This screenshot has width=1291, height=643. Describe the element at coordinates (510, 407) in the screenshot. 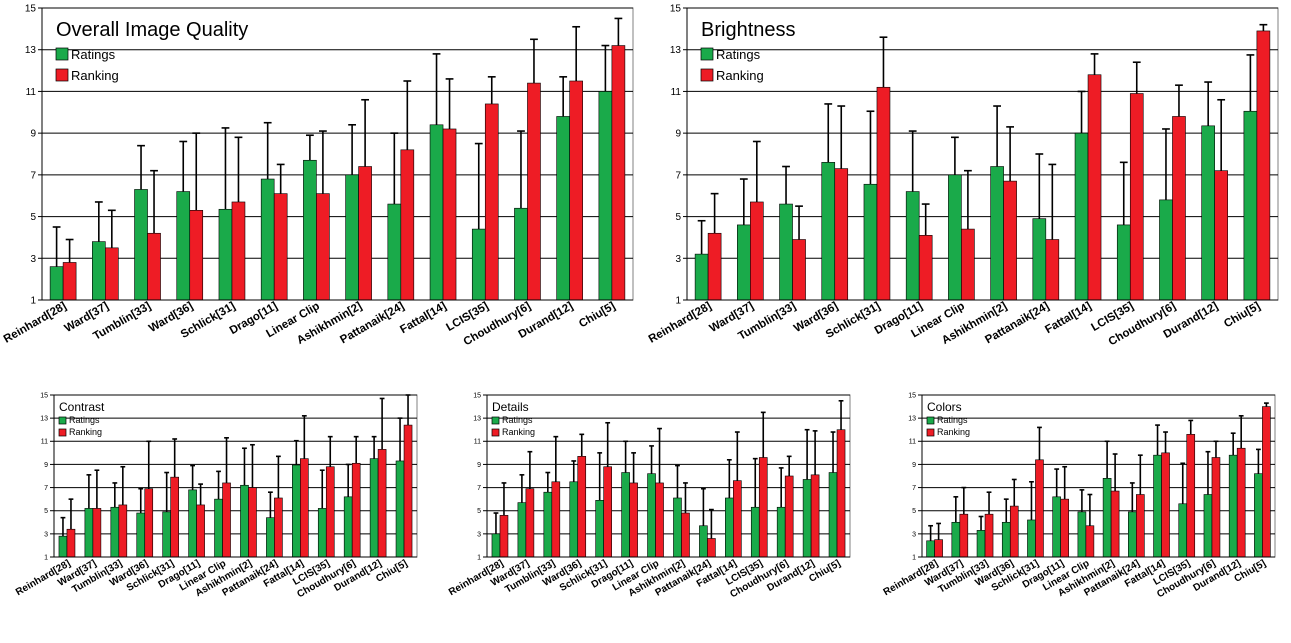

I see `chart-title: Details` at that location.